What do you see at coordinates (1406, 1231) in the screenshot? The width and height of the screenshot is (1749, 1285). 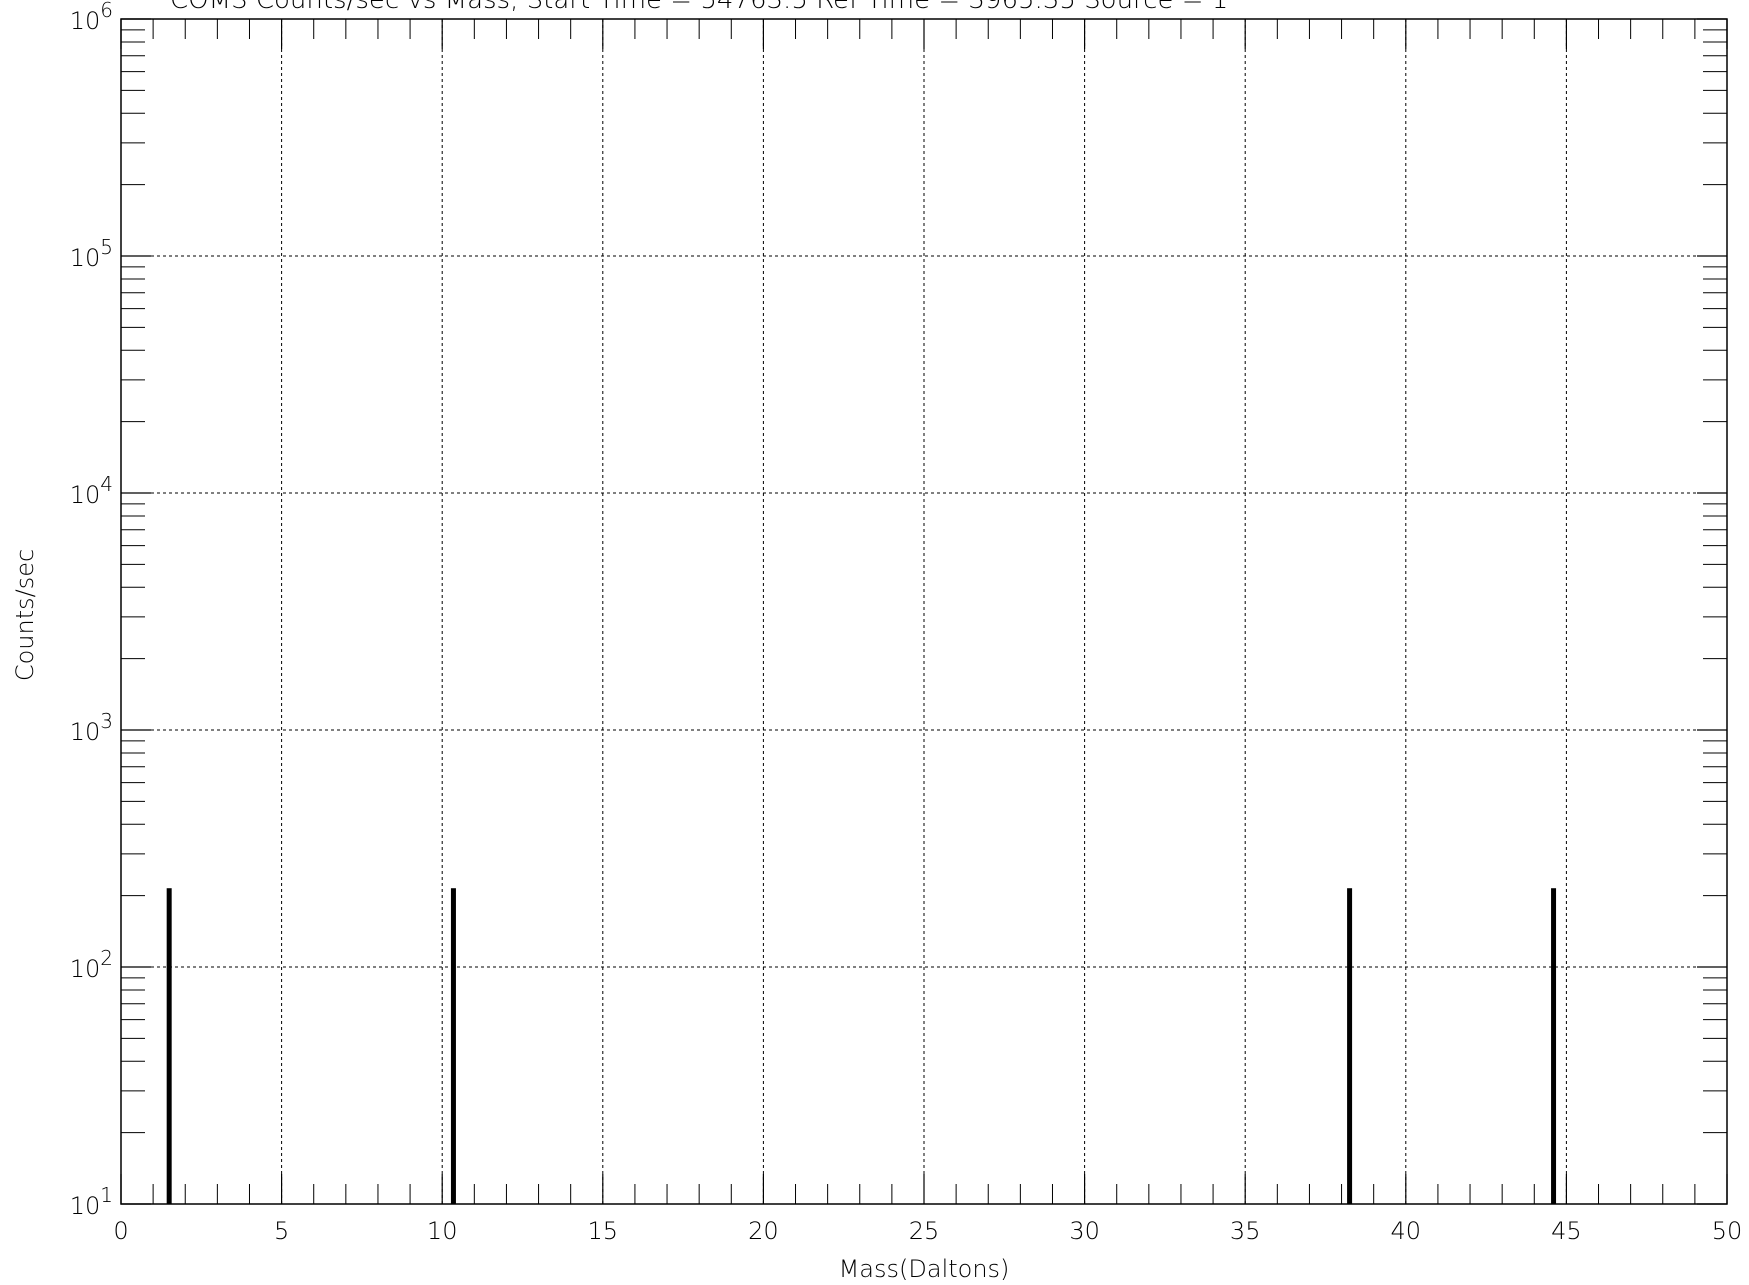 I see `x-tick-label: 40` at bounding box center [1406, 1231].